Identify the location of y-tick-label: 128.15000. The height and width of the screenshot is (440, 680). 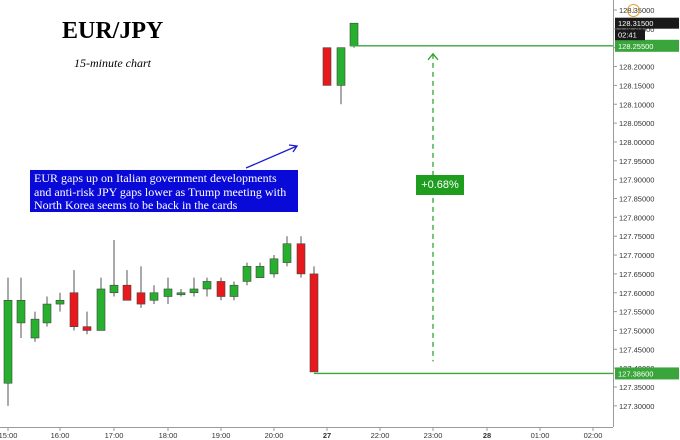
(636, 85).